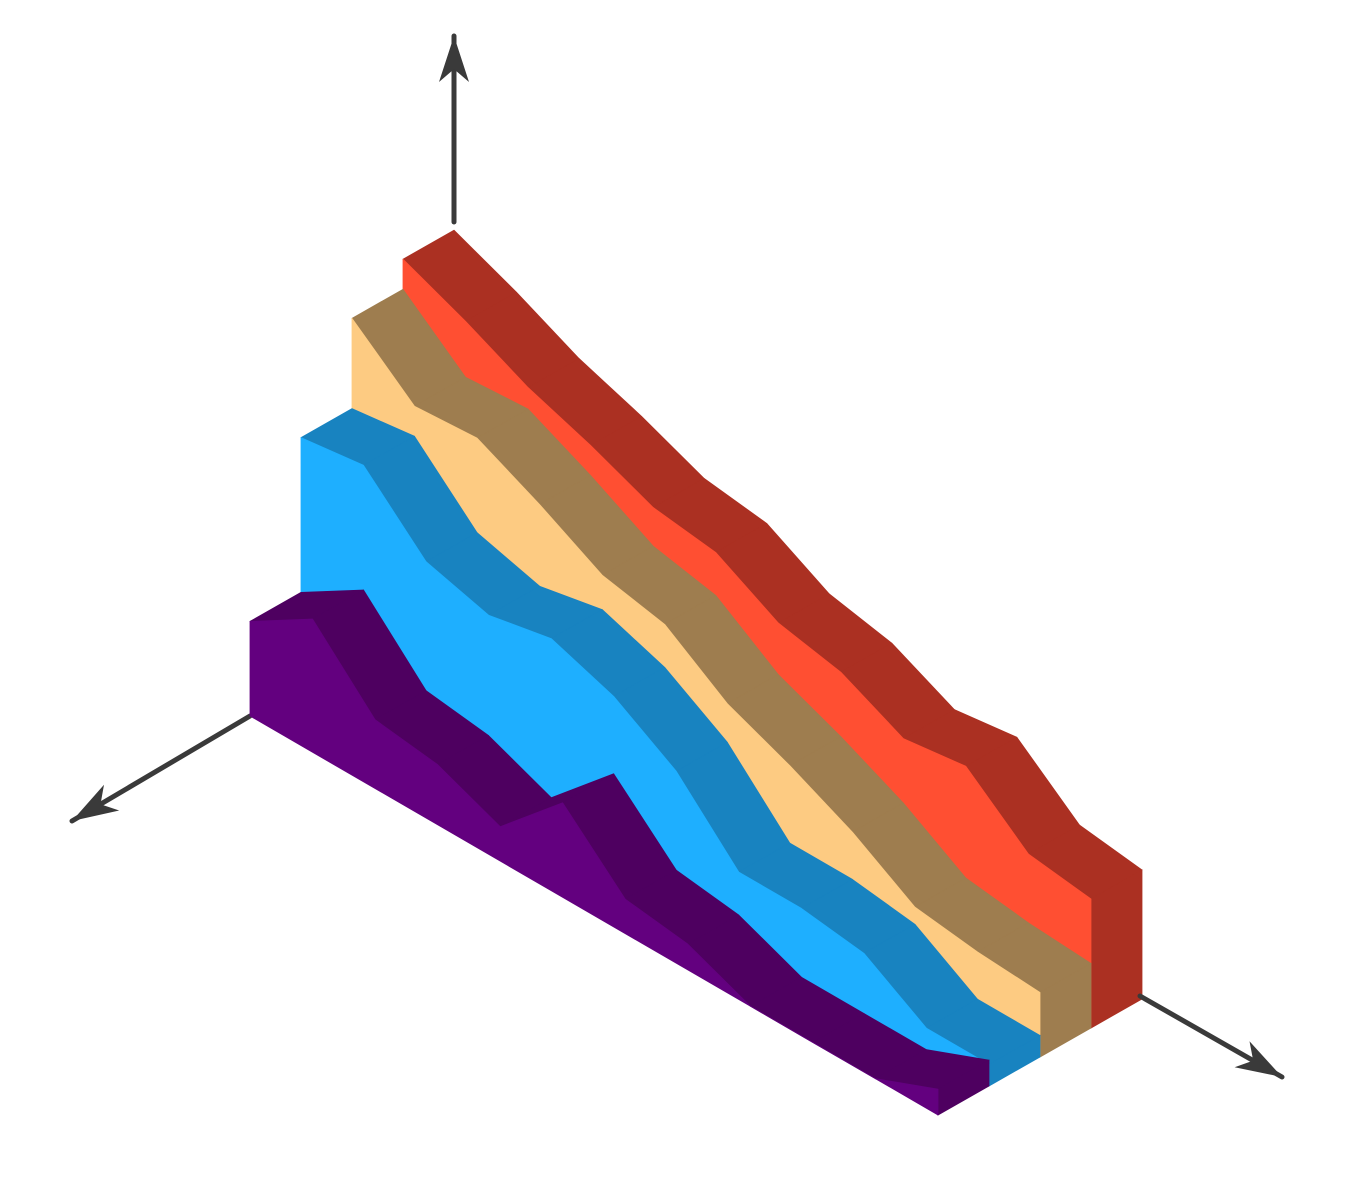  Describe the element at coordinates (1211, 1036) in the screenshot. I see `axes-front-group` at that location.